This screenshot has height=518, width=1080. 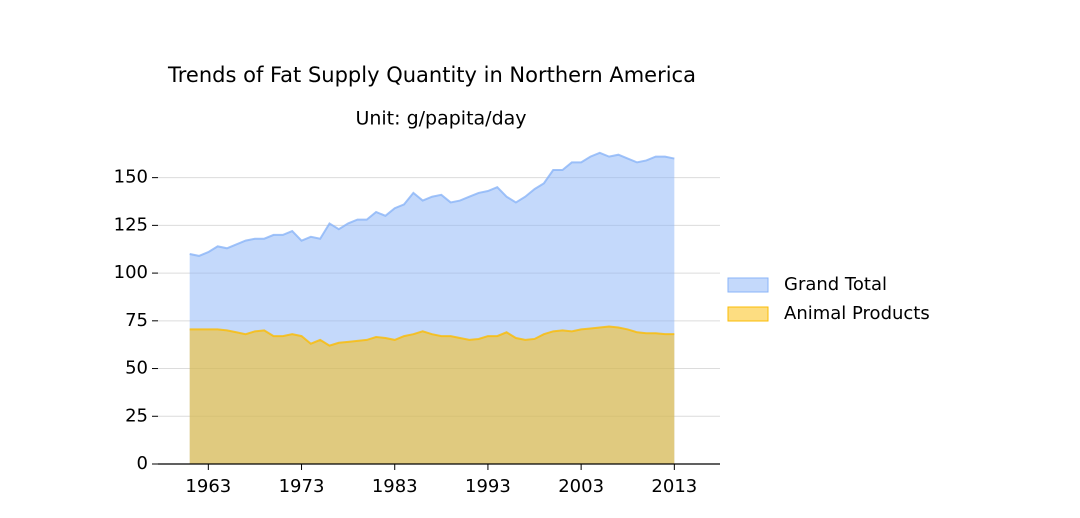 I want to click on x-tick-label: 2013, so click(x=674, y=486).